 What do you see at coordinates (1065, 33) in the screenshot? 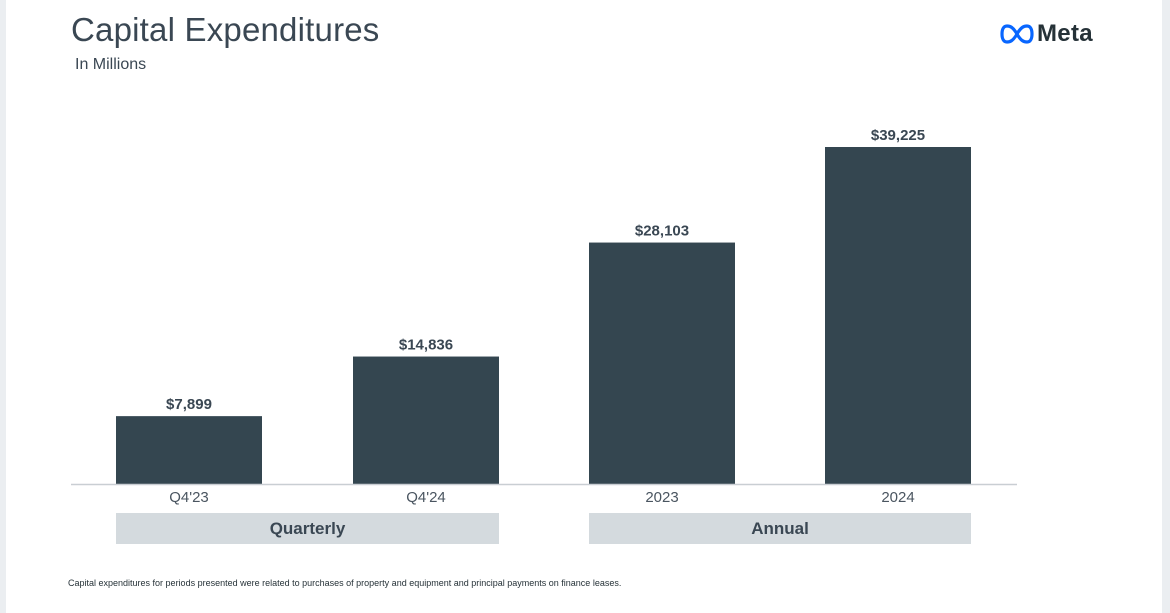
I see `meta-logo-text: Meta` at bounding box center [1065, 33].